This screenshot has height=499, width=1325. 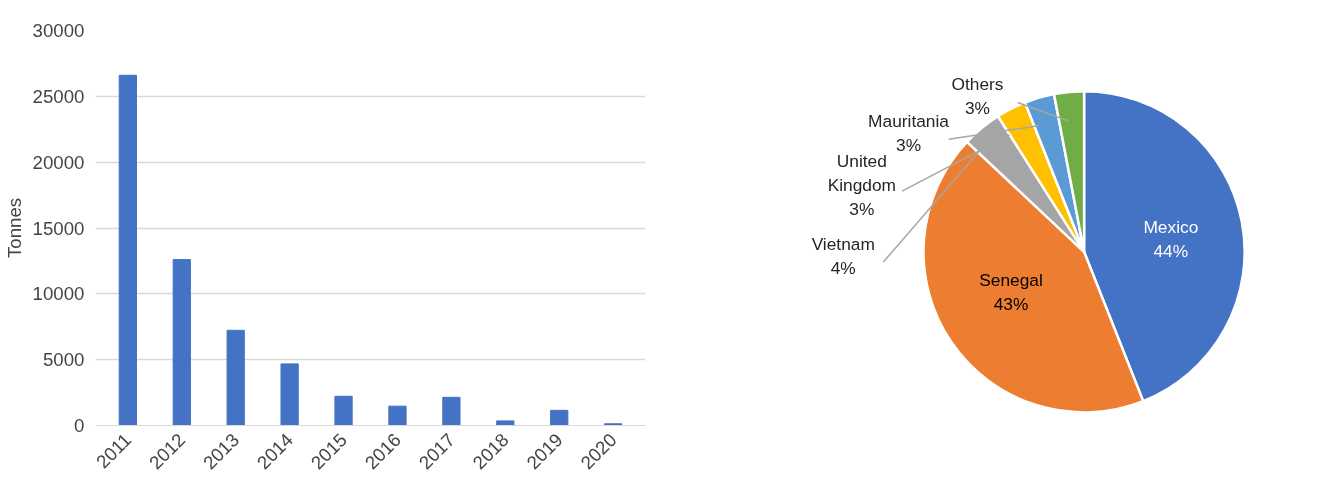 I want to click on slice-label: Mexico, so click(x=1171, y=226).